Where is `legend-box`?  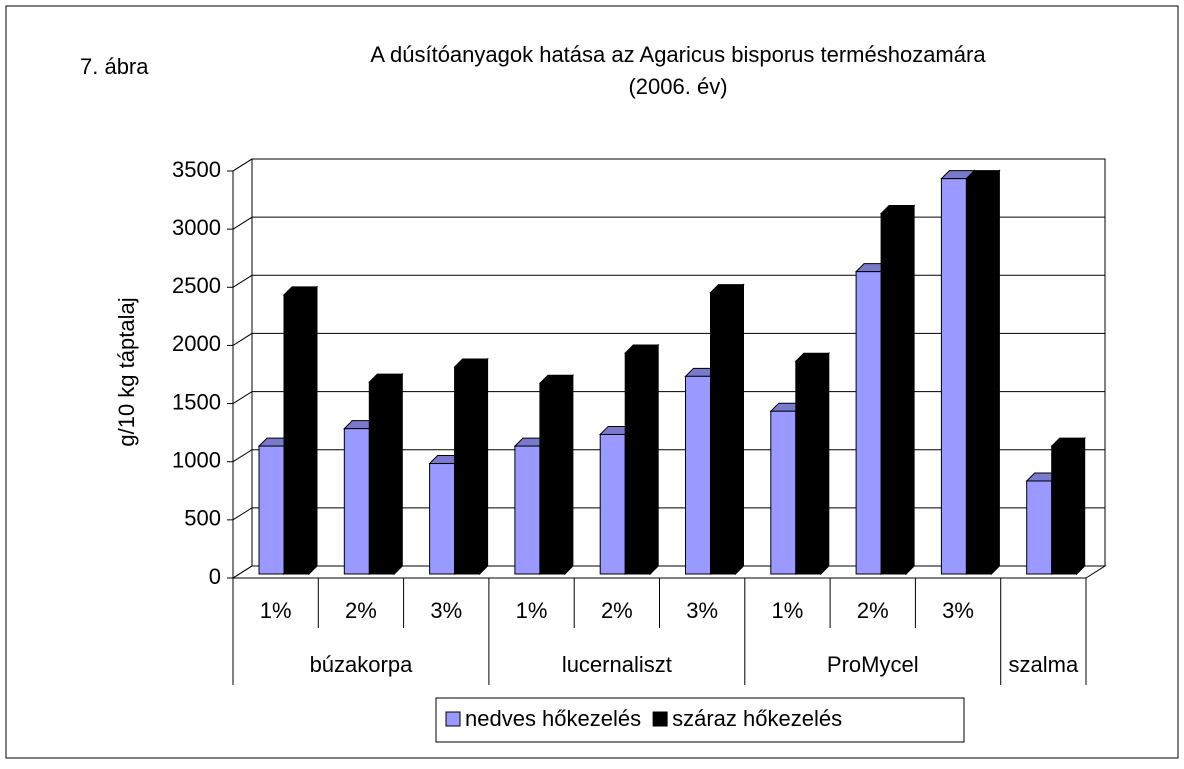 legend-box is located at coordinates (700, 720).